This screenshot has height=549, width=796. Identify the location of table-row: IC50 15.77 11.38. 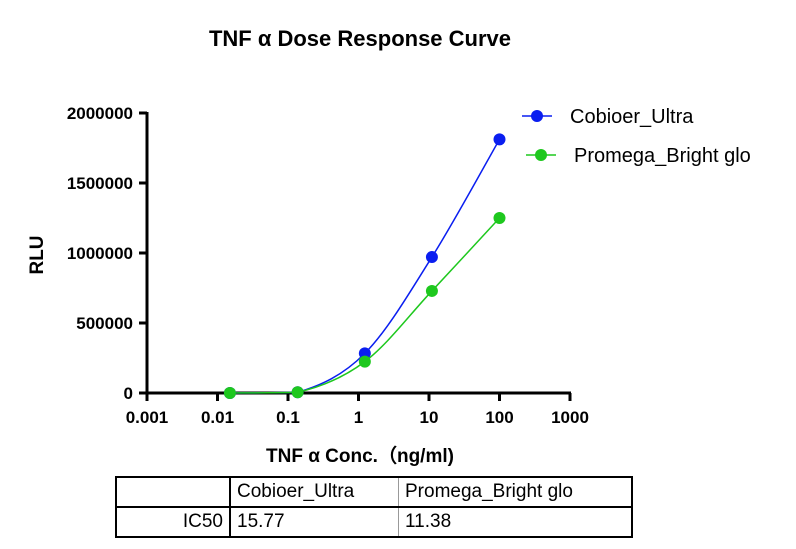
(374, 522).